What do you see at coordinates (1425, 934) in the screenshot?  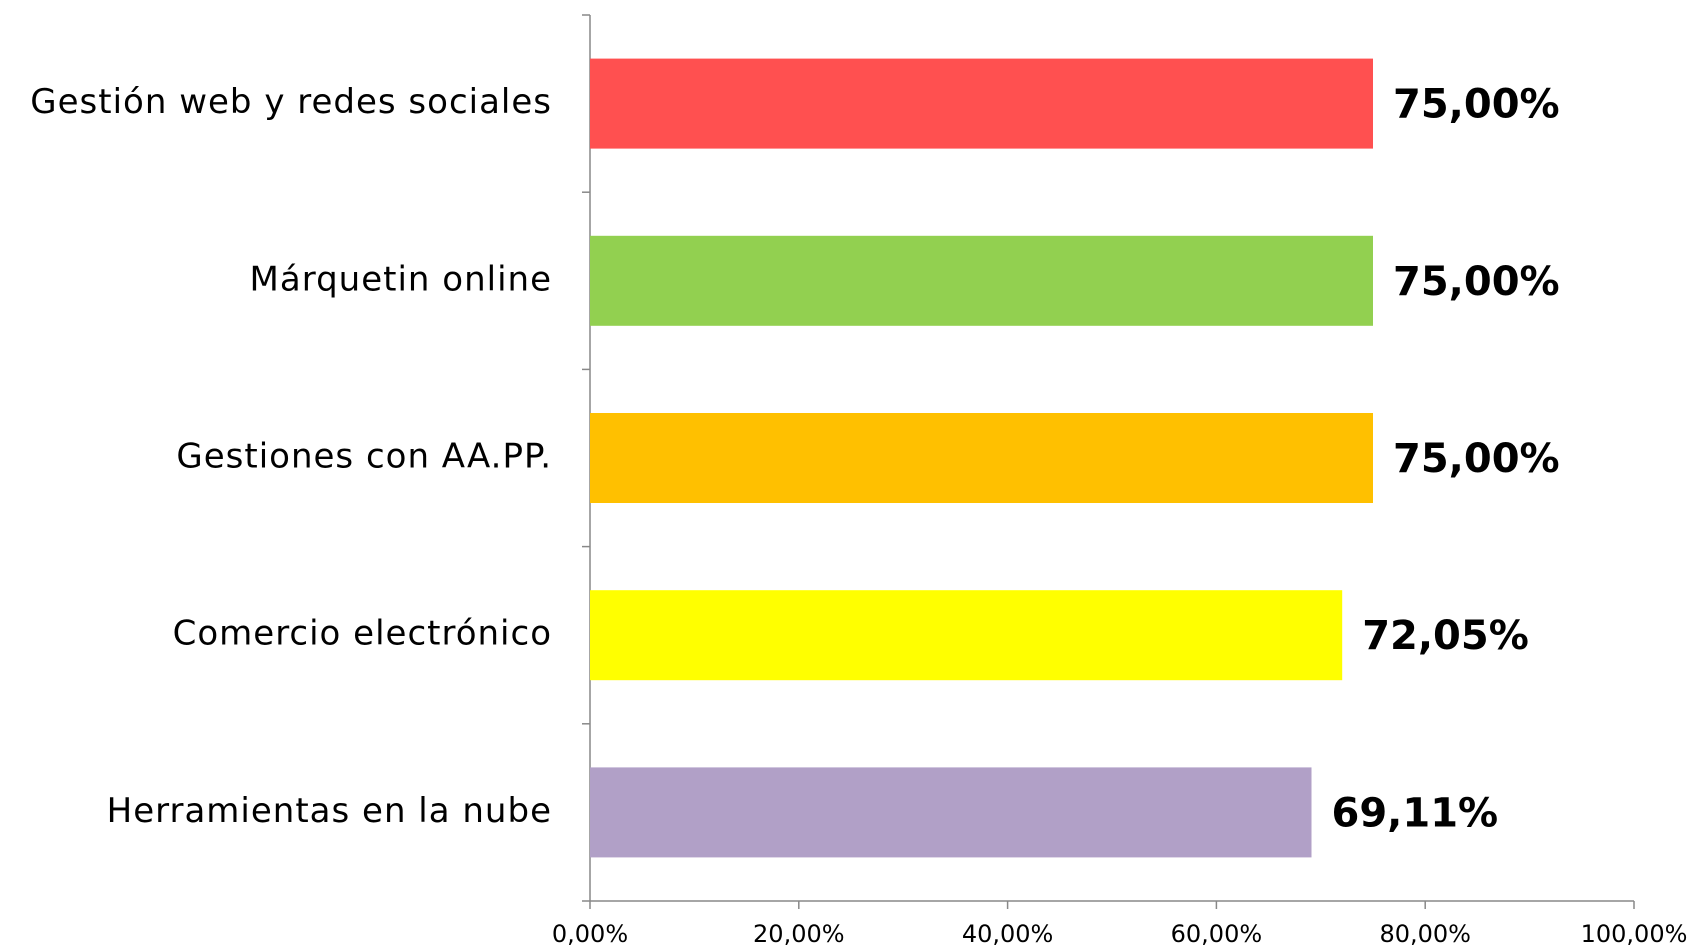 I see `x-tick-label: 80,00%` at bounding box center [1425, 934].